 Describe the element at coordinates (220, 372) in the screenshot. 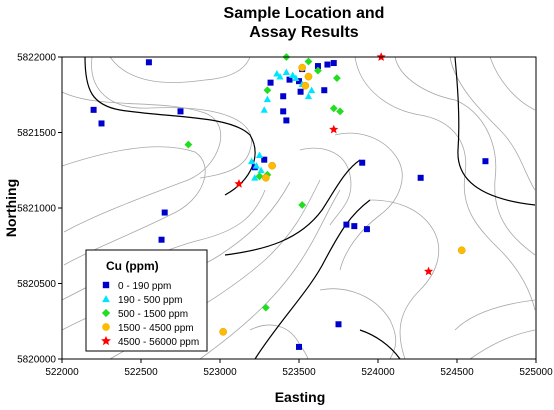

I see `x-tick-label: 523000` at that location.